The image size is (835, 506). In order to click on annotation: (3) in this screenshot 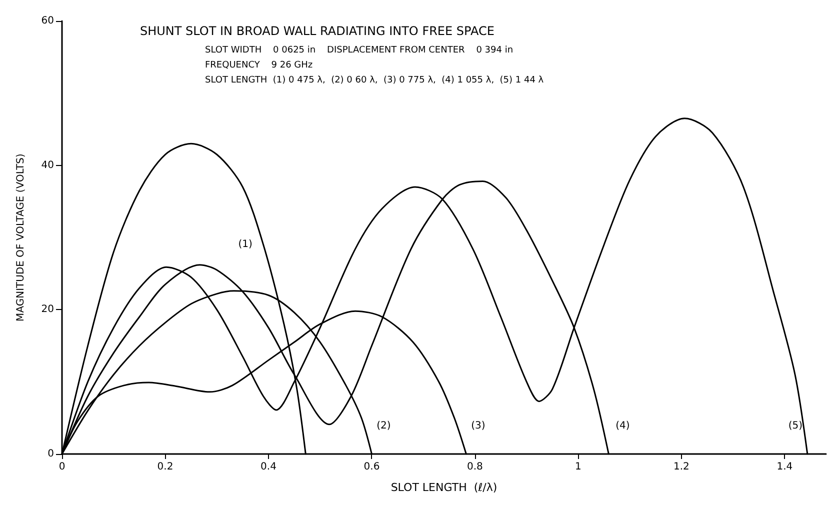, I will do `click(478, 426)`.